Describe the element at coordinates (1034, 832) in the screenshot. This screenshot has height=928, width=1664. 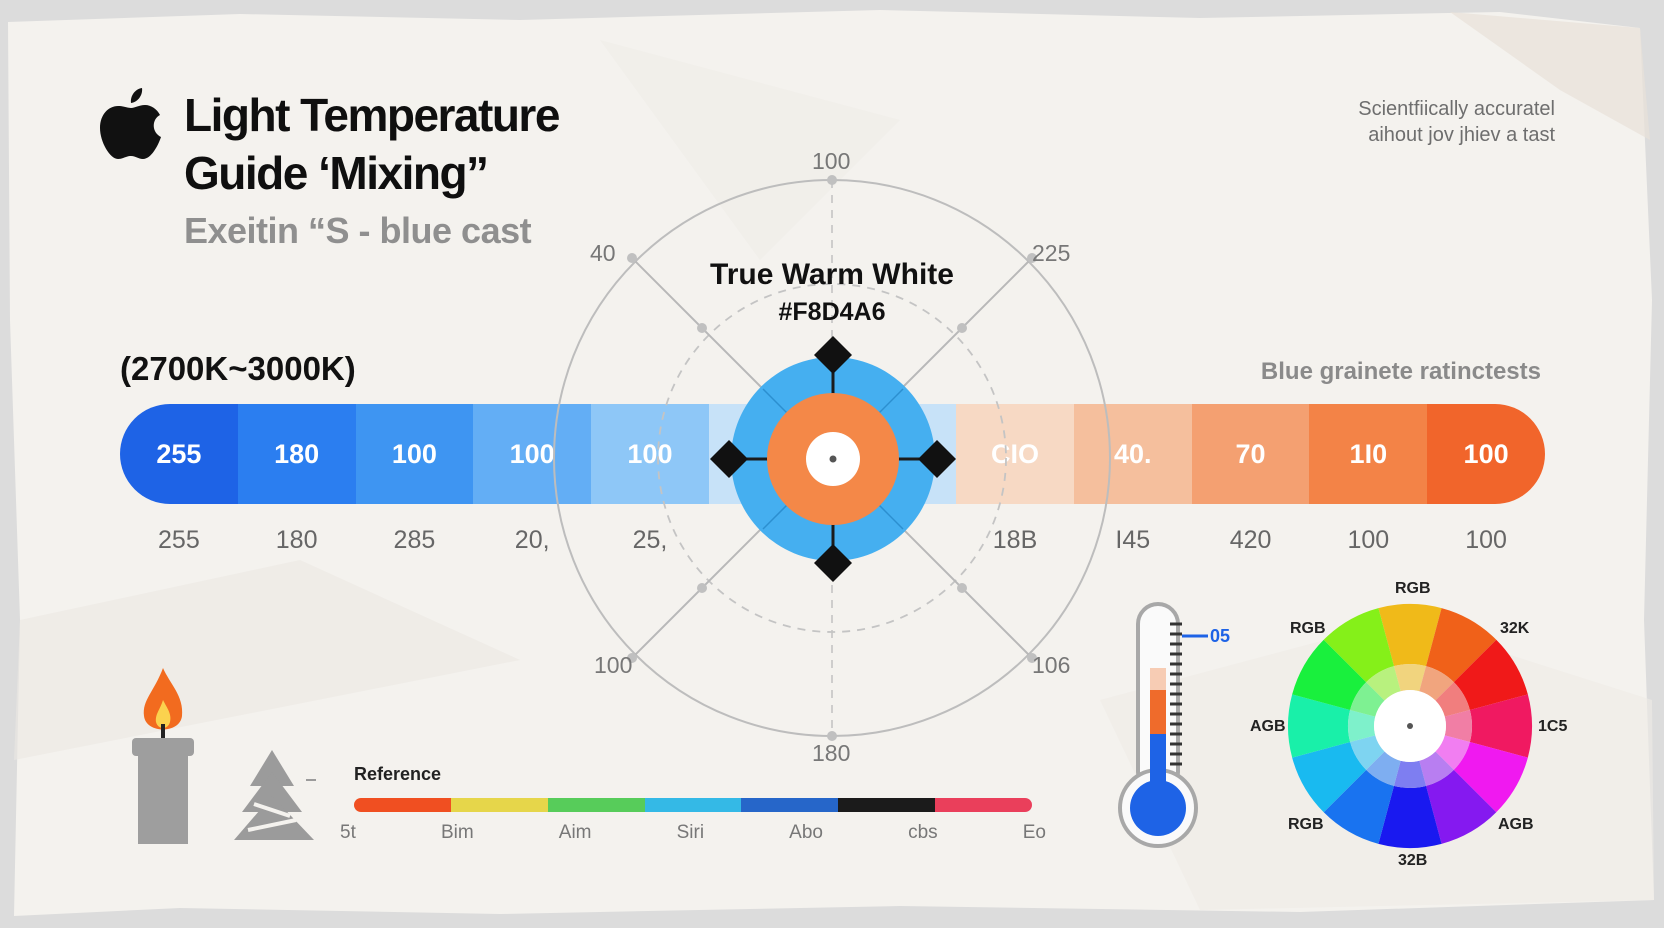
I see `reference-label: Eo` at that location.